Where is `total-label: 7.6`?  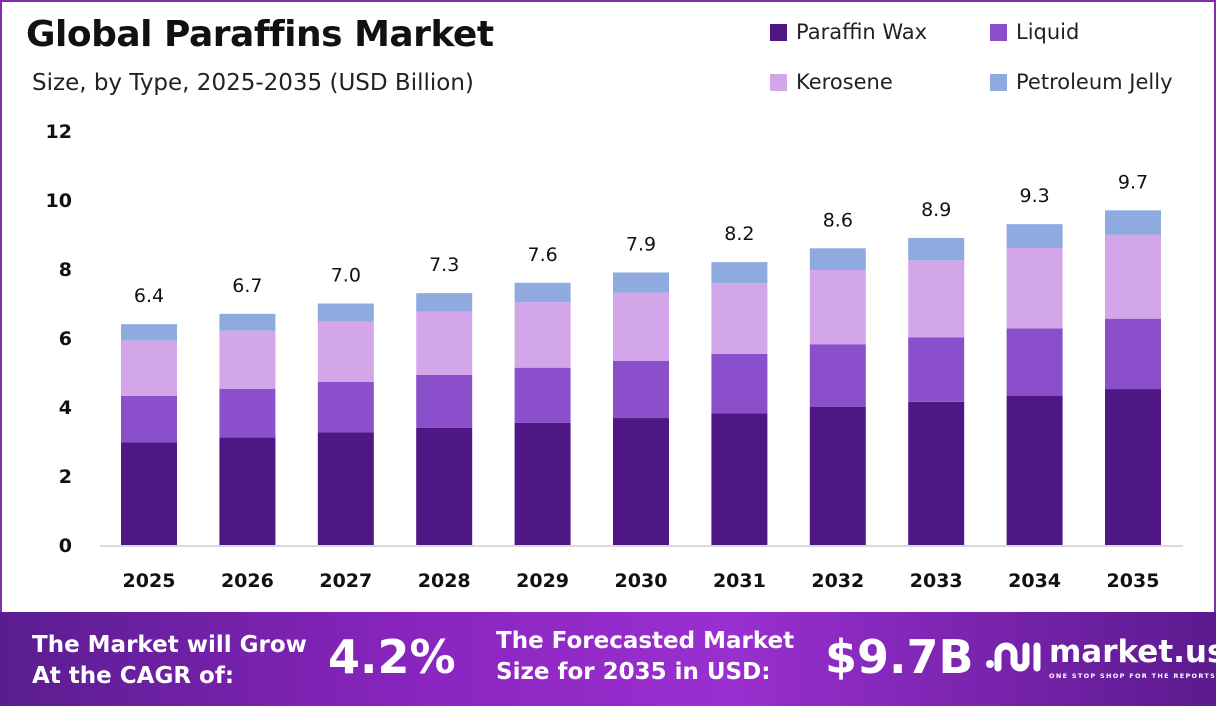 total-label: 7.6 is located at coordinates (542, 255).